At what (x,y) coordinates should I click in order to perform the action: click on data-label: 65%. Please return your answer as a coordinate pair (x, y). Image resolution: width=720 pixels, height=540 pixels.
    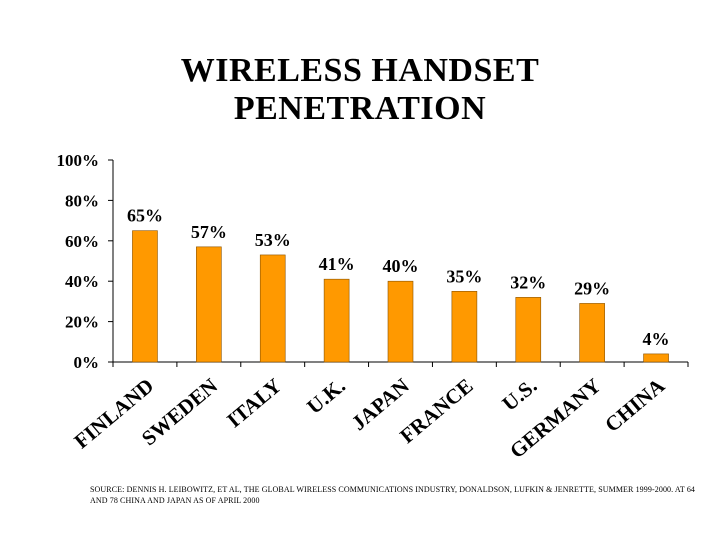
    Looking at the image, I should click on (145, 216).